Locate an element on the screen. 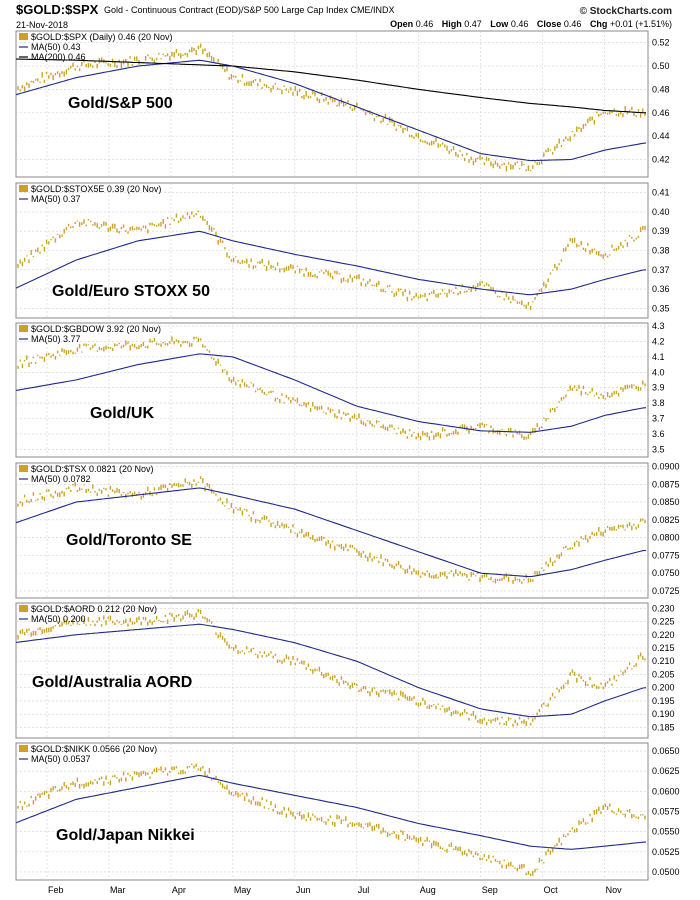  y-tick-label: 4.0 is located at coordinates (658, 372).